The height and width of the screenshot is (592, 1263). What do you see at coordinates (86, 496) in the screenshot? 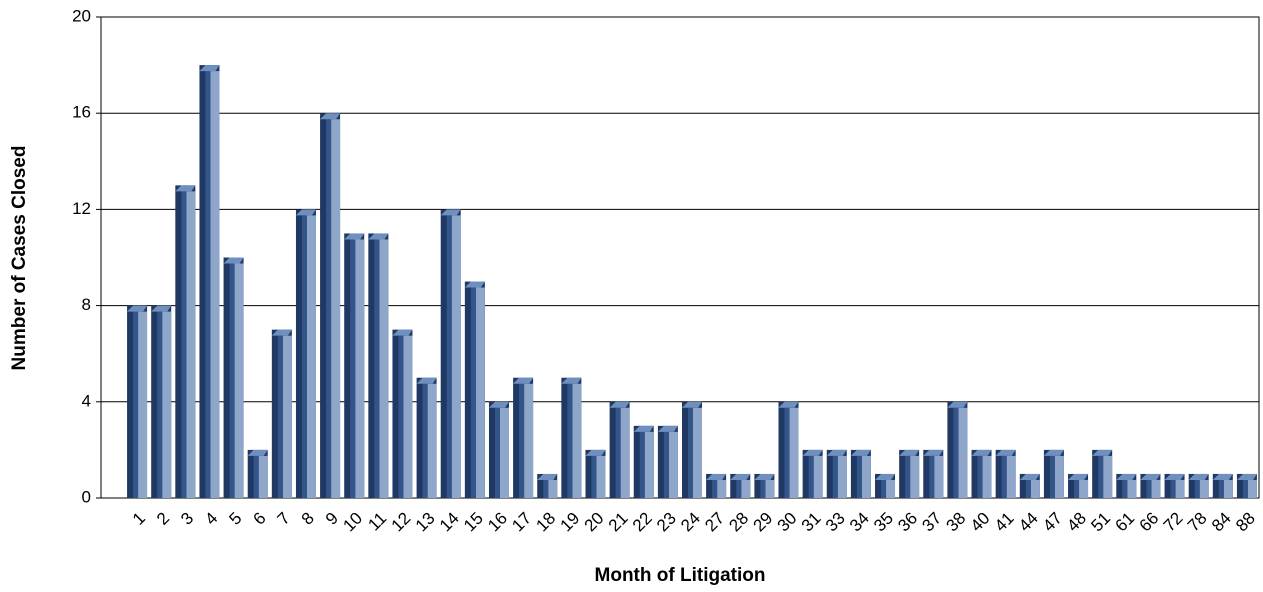
I see `y-tick-label: 0` at bounding box center [86, 496].